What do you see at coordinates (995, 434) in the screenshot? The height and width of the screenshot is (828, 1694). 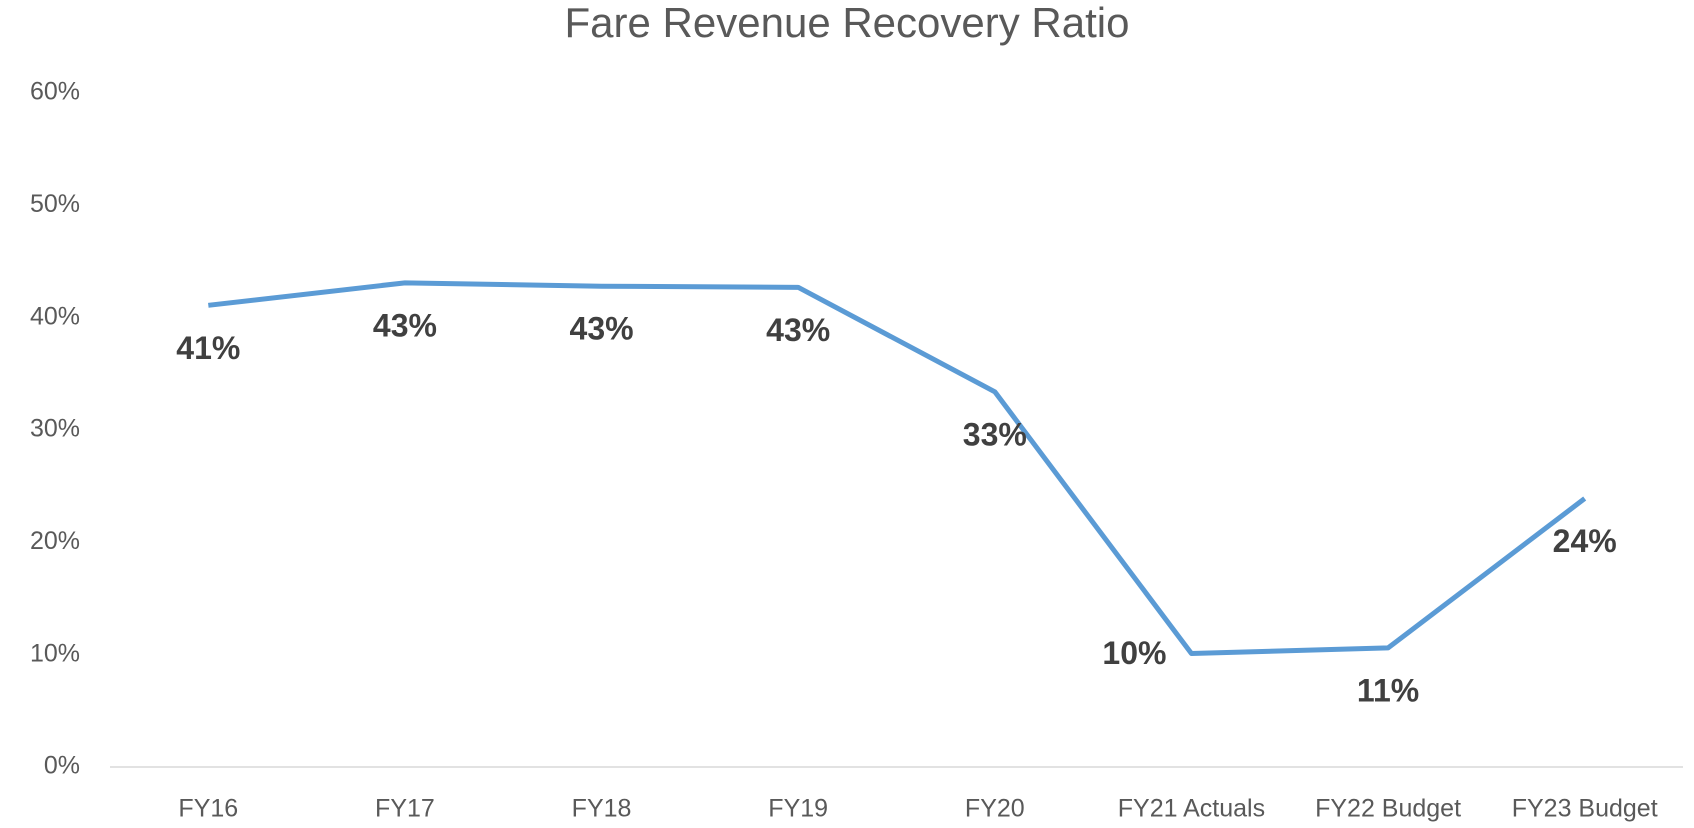 I see `data-label: 33%` at bounding box center [995, 434].